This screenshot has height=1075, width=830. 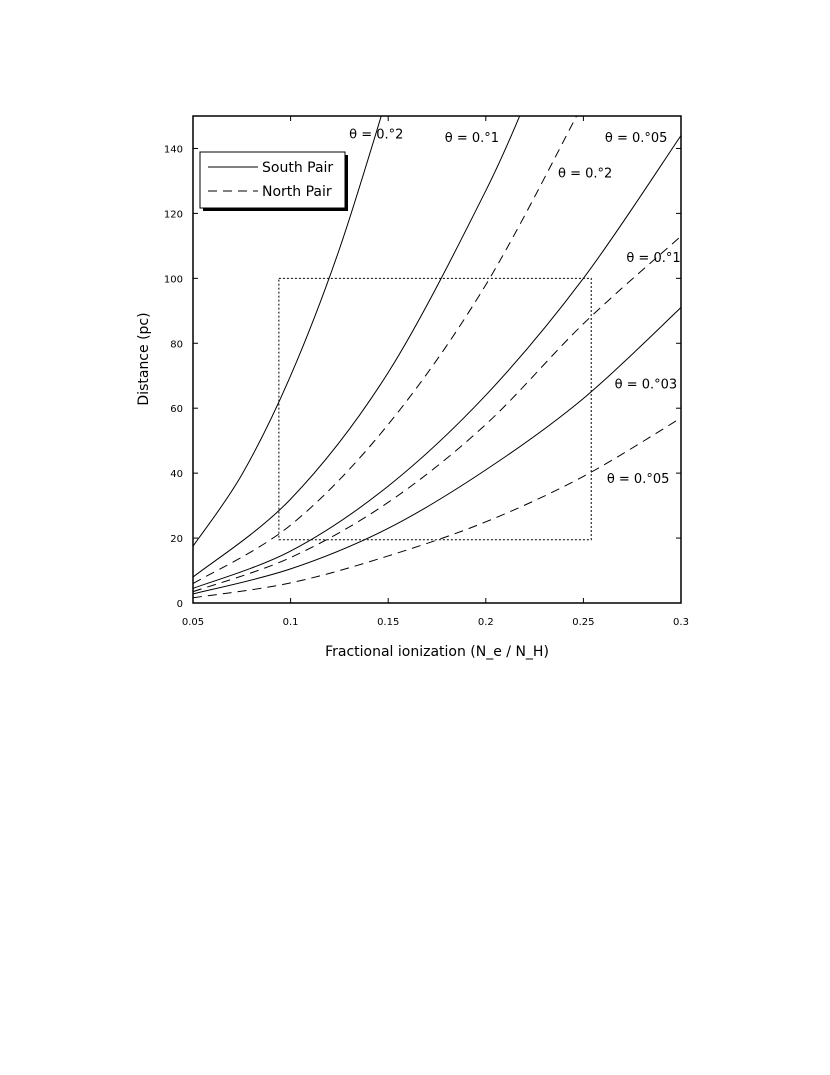 I want to click on x-tick-label: 0.15, so click(x=388, y=622).